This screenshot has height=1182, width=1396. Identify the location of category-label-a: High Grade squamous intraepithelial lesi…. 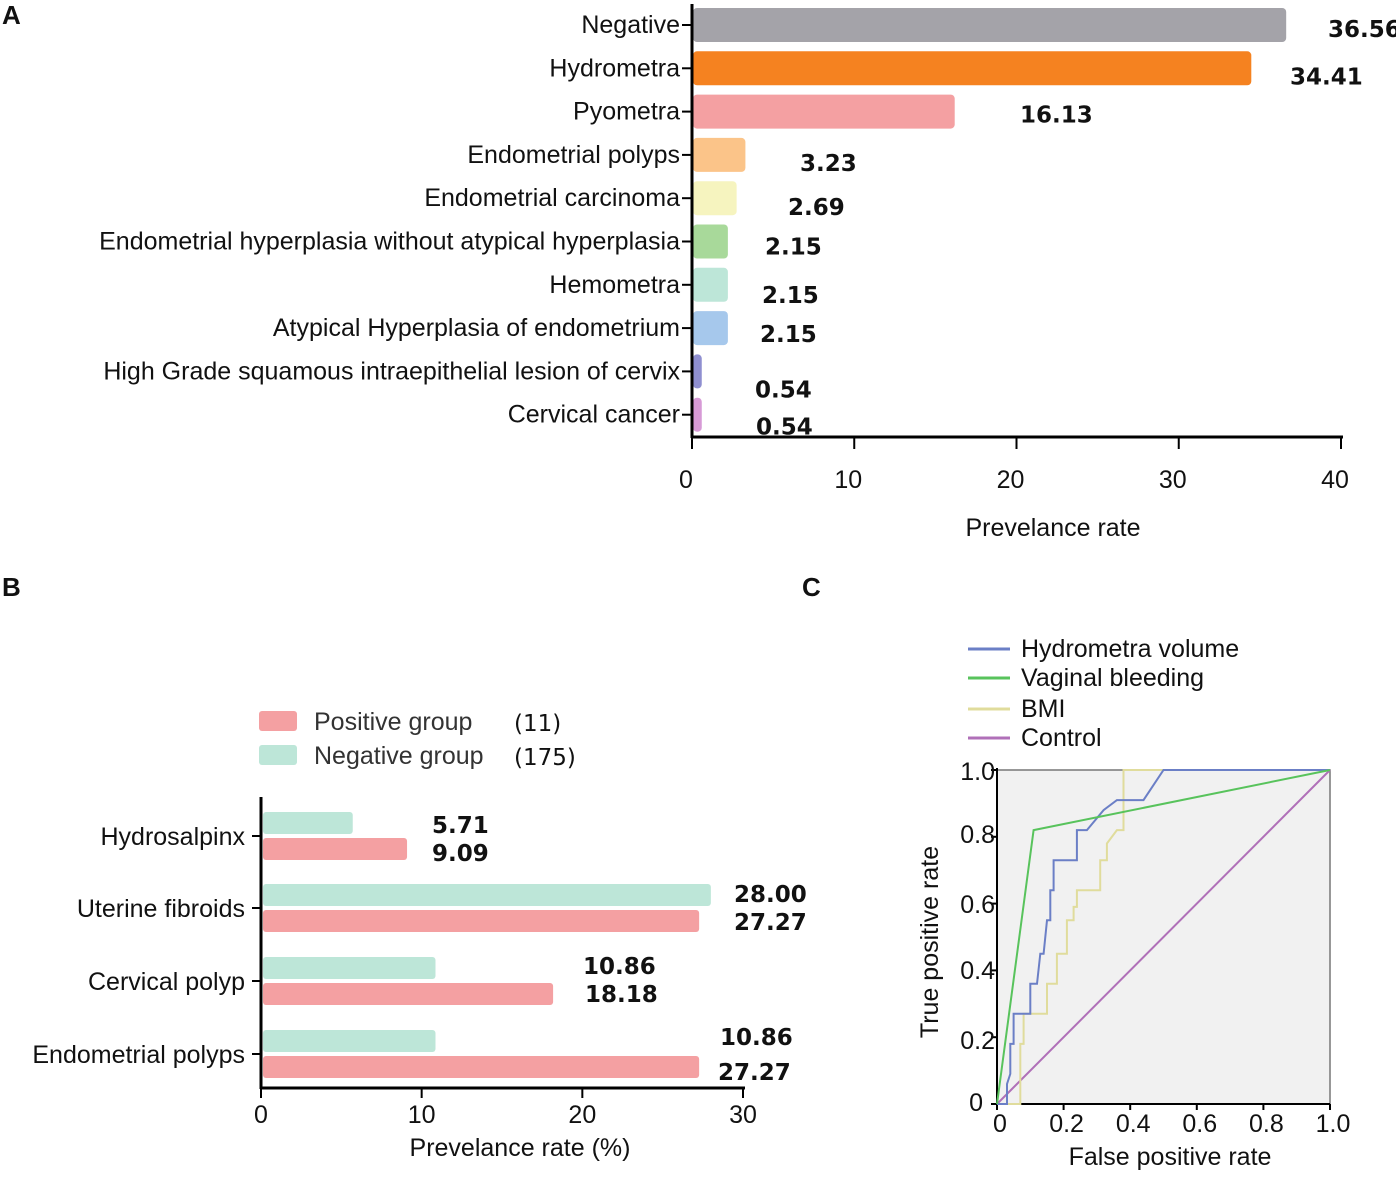
(391, 371).